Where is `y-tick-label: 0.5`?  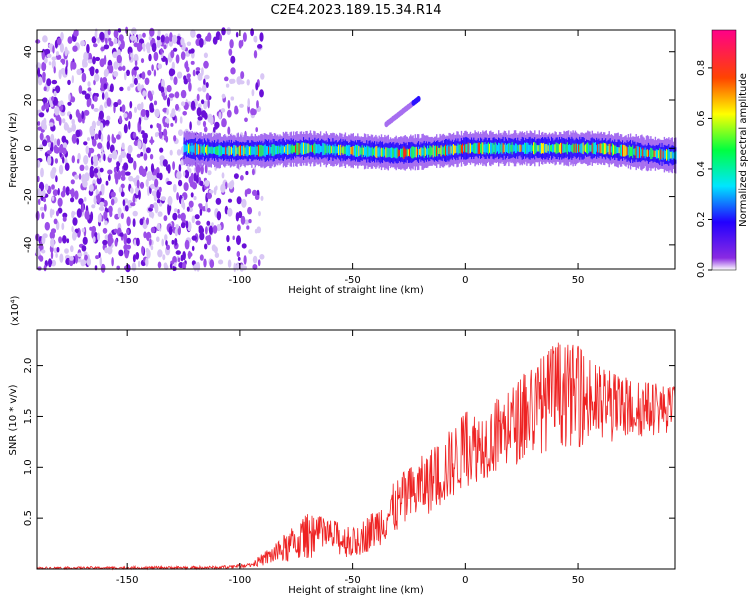 y-tick-label: 0.5 is located at coordinates (28, 518).